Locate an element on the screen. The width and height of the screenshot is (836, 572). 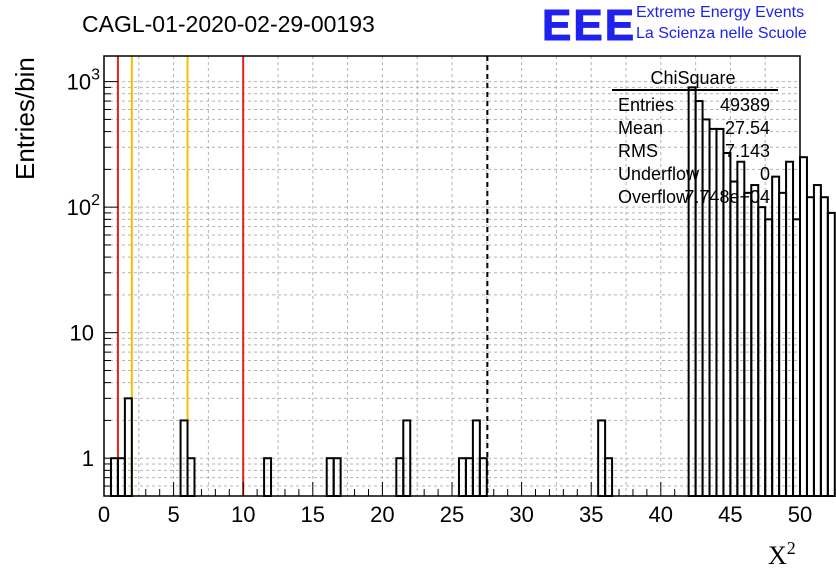
y-tick-label: 1 is located at coordinates (88, 458).